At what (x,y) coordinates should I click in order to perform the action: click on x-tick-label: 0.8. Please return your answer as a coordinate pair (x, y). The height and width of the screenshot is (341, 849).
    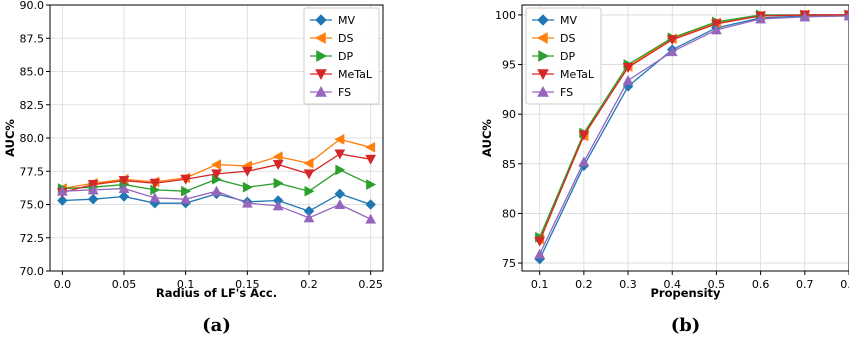
    Looking at the image, I should click on (844, 284).